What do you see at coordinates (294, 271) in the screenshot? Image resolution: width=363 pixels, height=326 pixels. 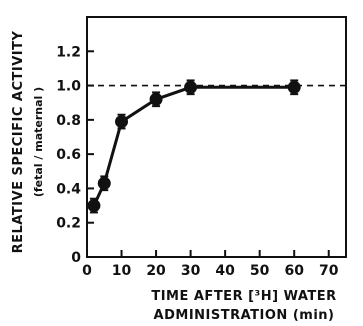 I see `x-tick-label: 60` at bounding box center [294, 271].